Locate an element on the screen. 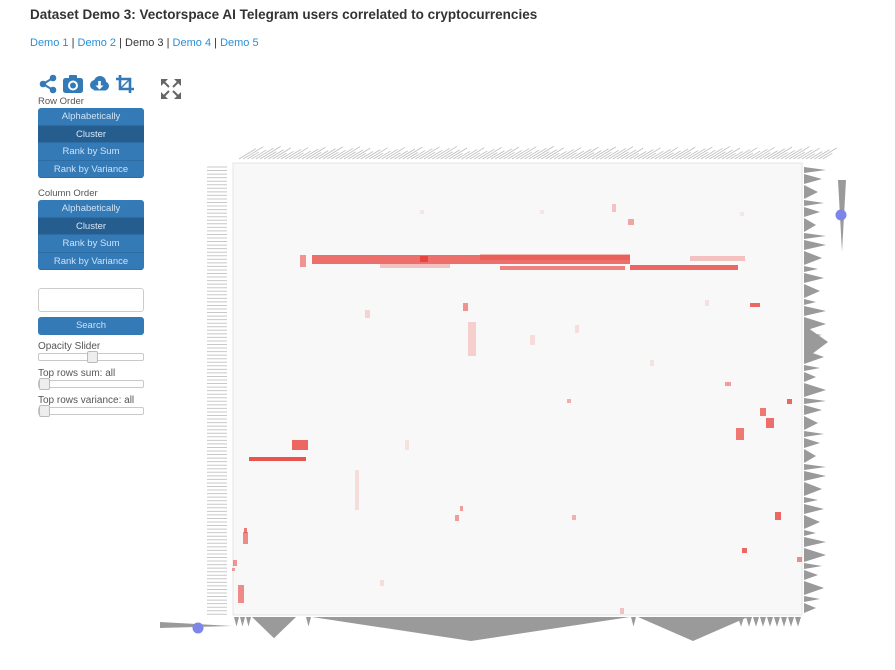 The image size is (895, 670). nav-link-demo-1: Demo 1 is located at coordinates (49, 43).